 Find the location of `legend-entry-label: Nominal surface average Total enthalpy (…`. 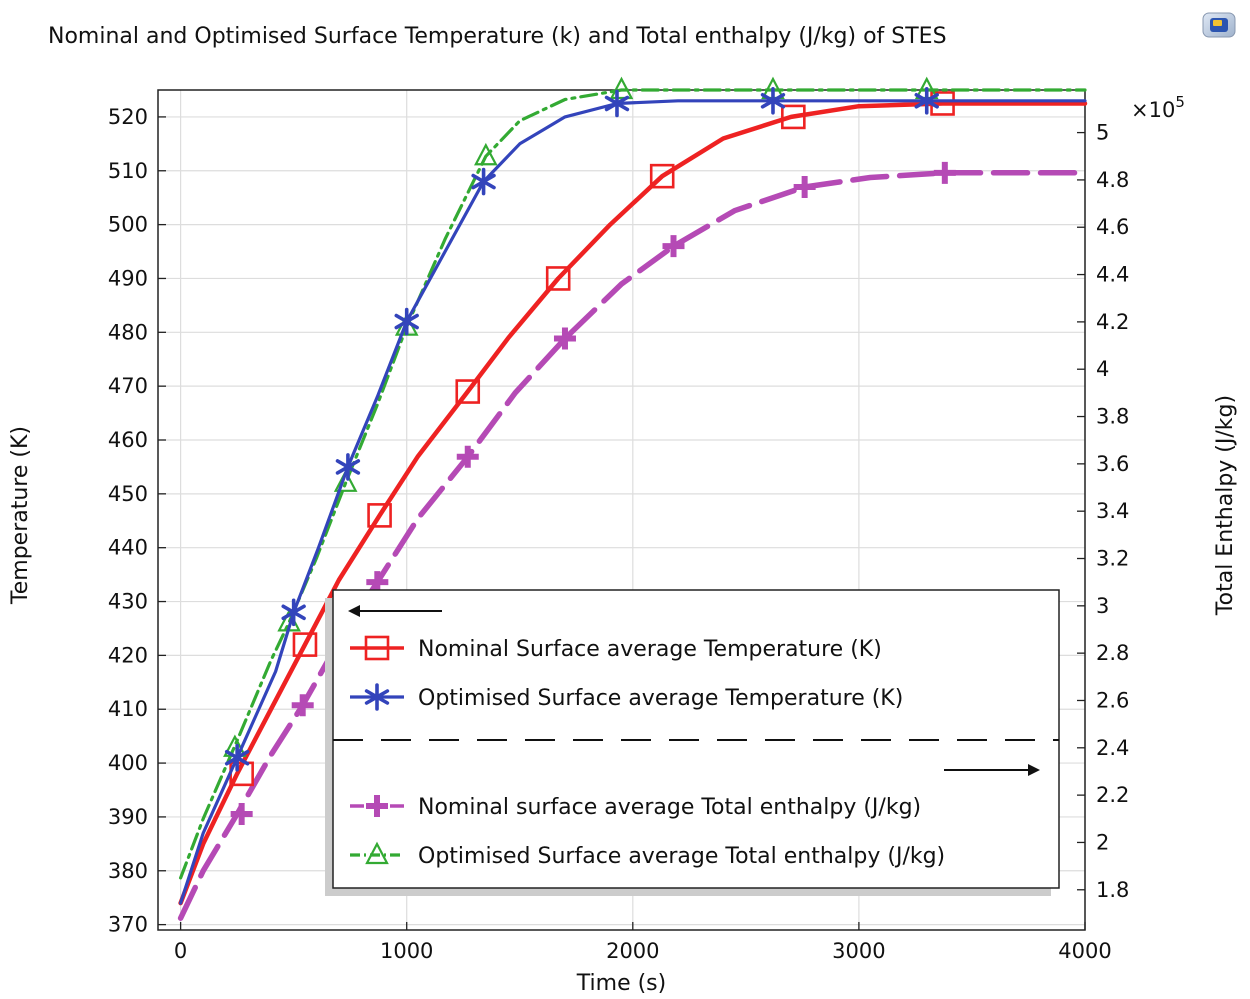

legend-entry-label: Nominal surface average Total enthalpy (… is located at coordinates (669, 807).